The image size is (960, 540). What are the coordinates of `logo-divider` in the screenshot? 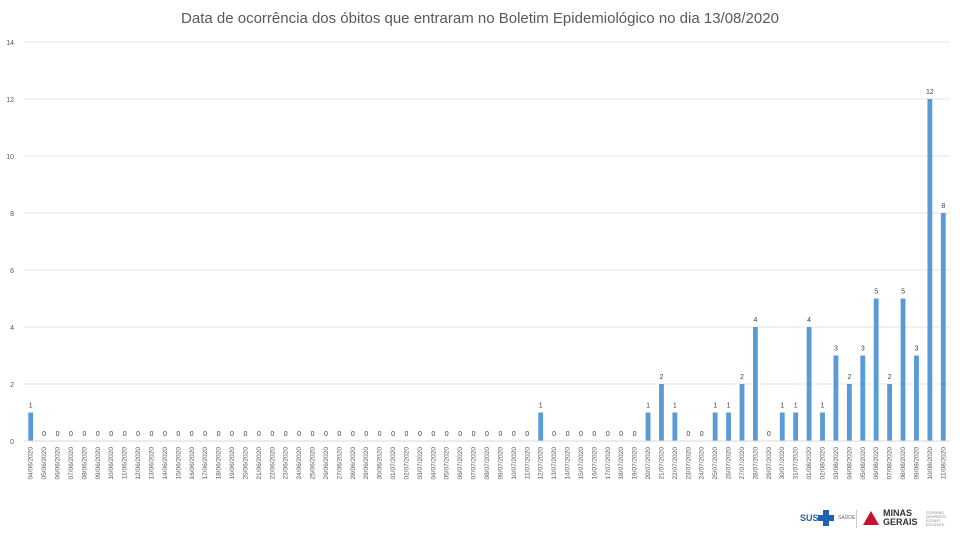 It's located at (856, 519).